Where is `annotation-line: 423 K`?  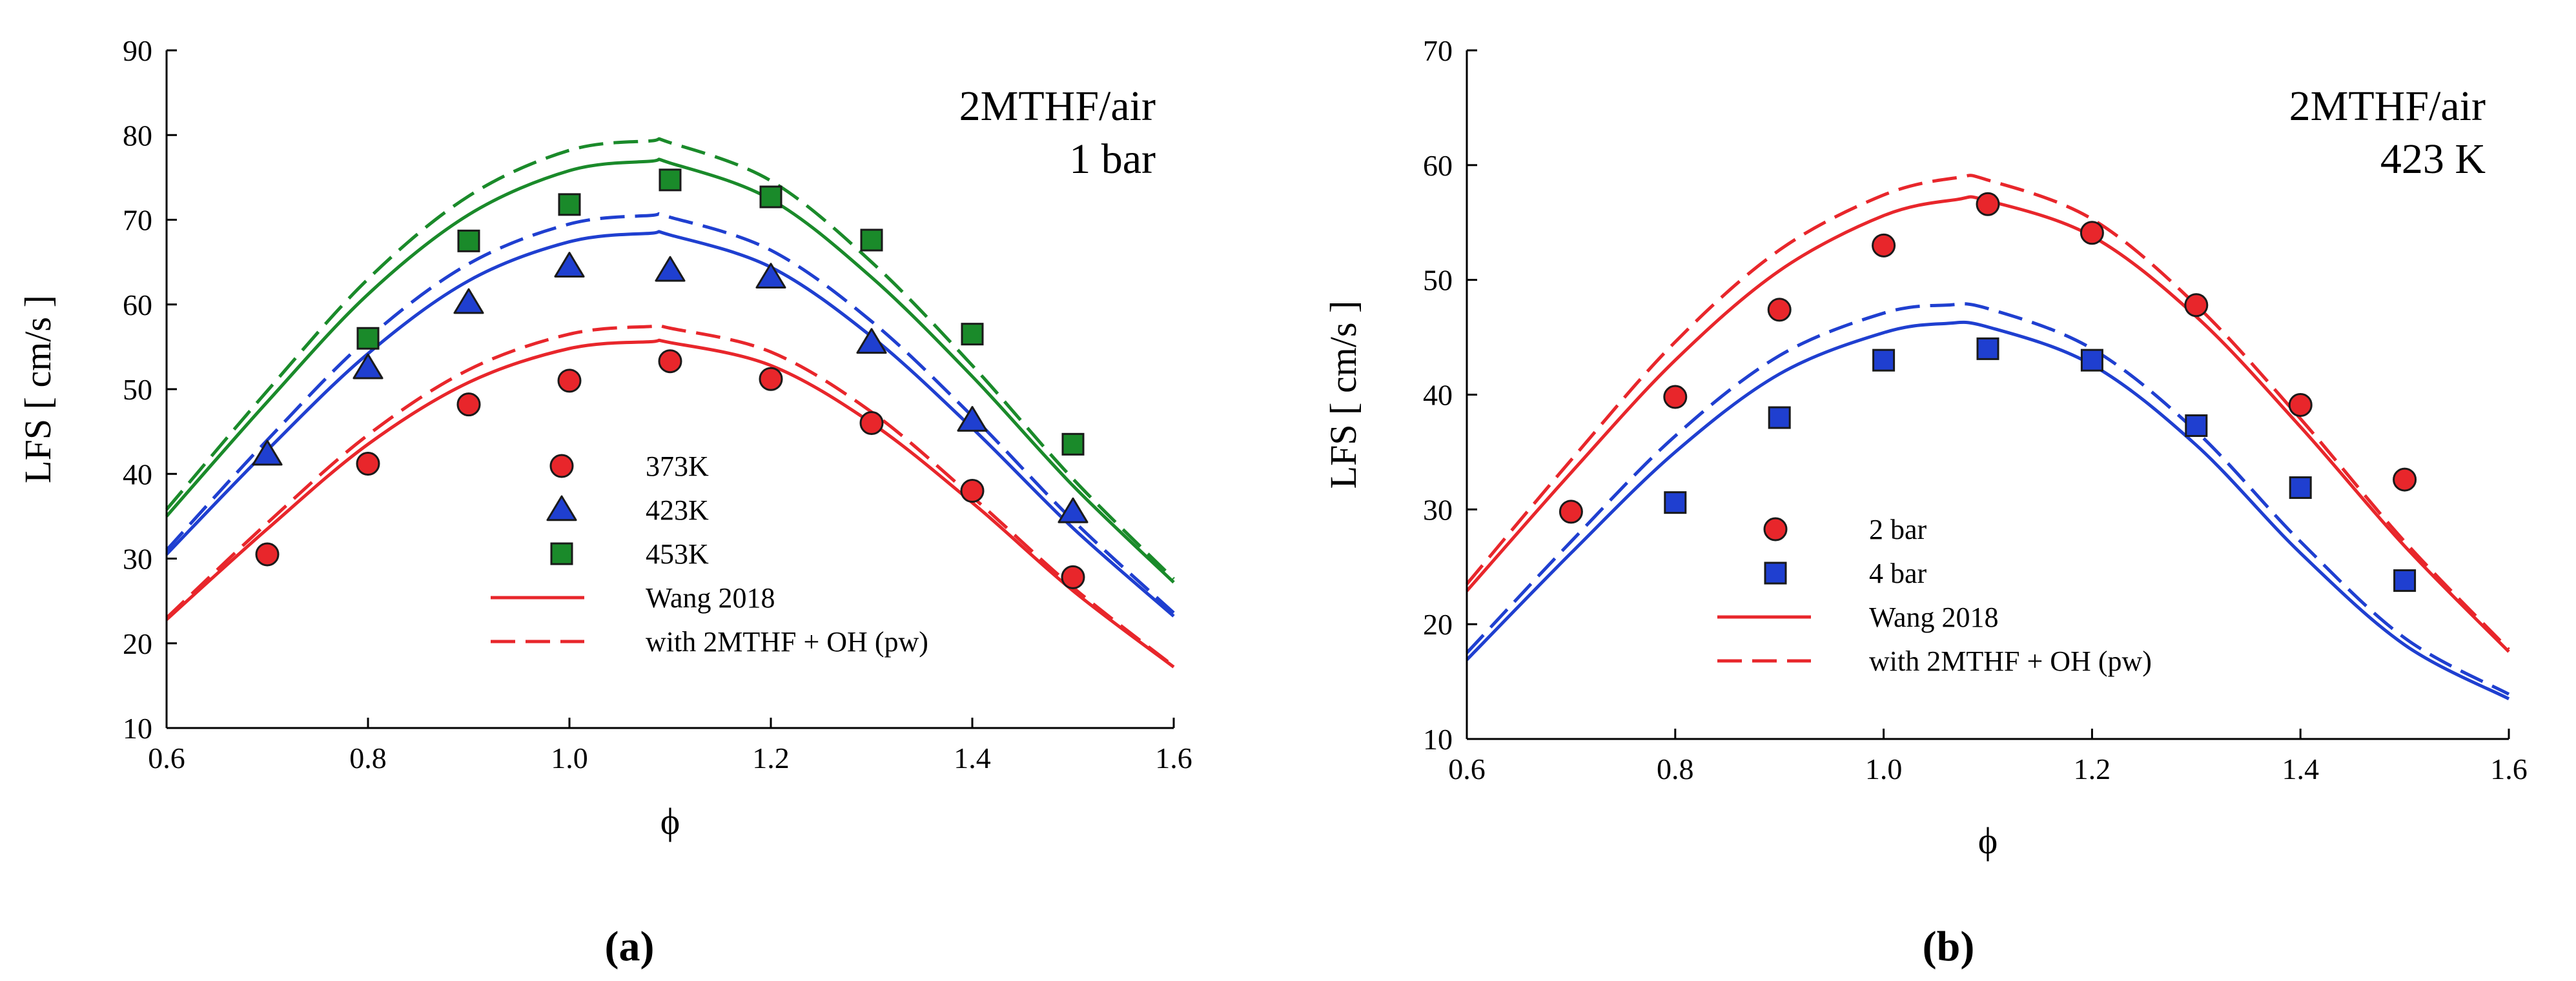
annotation-line: 423 K is located at coordinates (2433, 159).